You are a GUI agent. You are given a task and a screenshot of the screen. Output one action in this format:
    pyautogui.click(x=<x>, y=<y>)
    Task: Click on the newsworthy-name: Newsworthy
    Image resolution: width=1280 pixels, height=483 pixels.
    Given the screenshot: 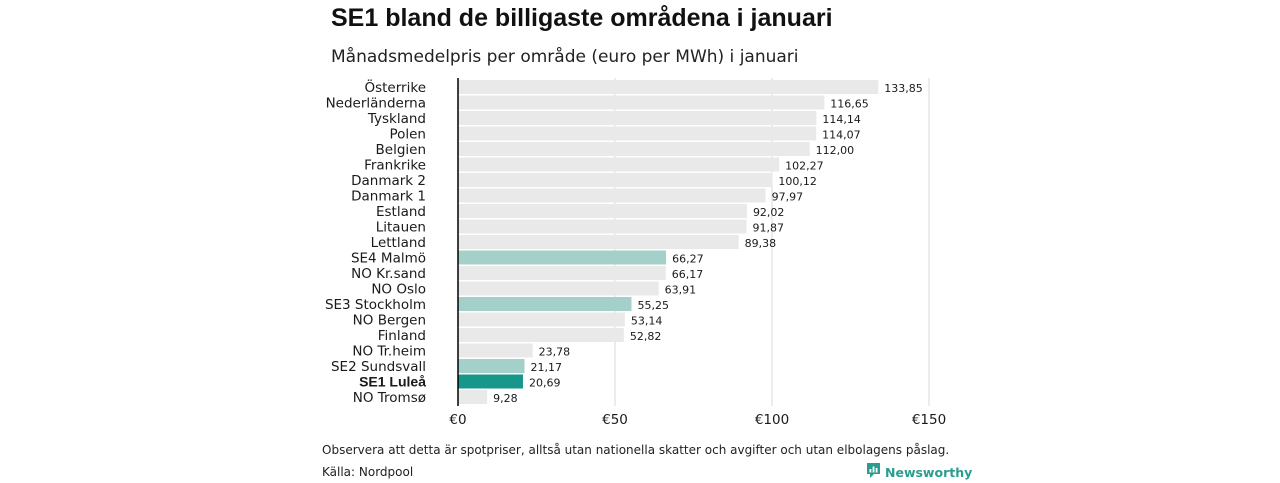 What is the action you would take?
    pyautogui.click(x=929, y=472)
    